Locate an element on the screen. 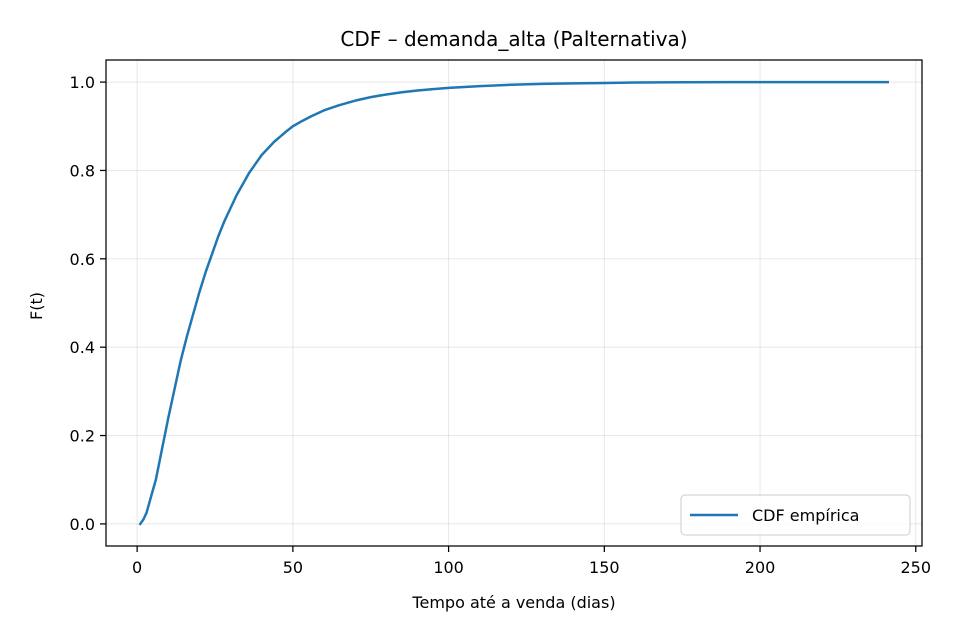 This screenshot has height=640, width=960. x-tick-label: 50 is located at coordinates (293, 567).